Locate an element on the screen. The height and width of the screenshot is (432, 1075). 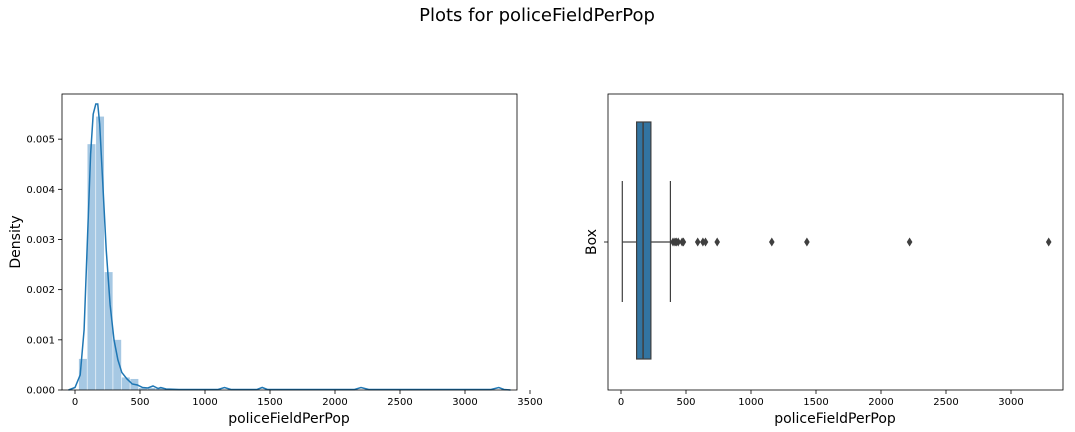
histogram-x-ticks: 0 500 1000 1500 2000 2500 3000 3500 is located at coordinates (307, 399).